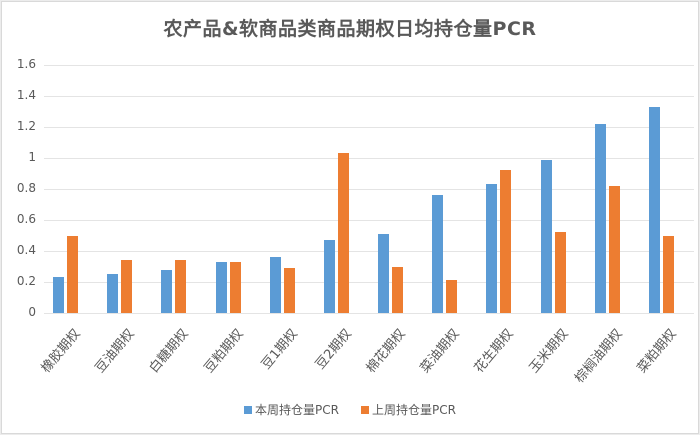  What do you see at coordinates (494, 351) in the screenshot?
I see `x-tick-label: 花生期权` at bounding box center [494, 351].